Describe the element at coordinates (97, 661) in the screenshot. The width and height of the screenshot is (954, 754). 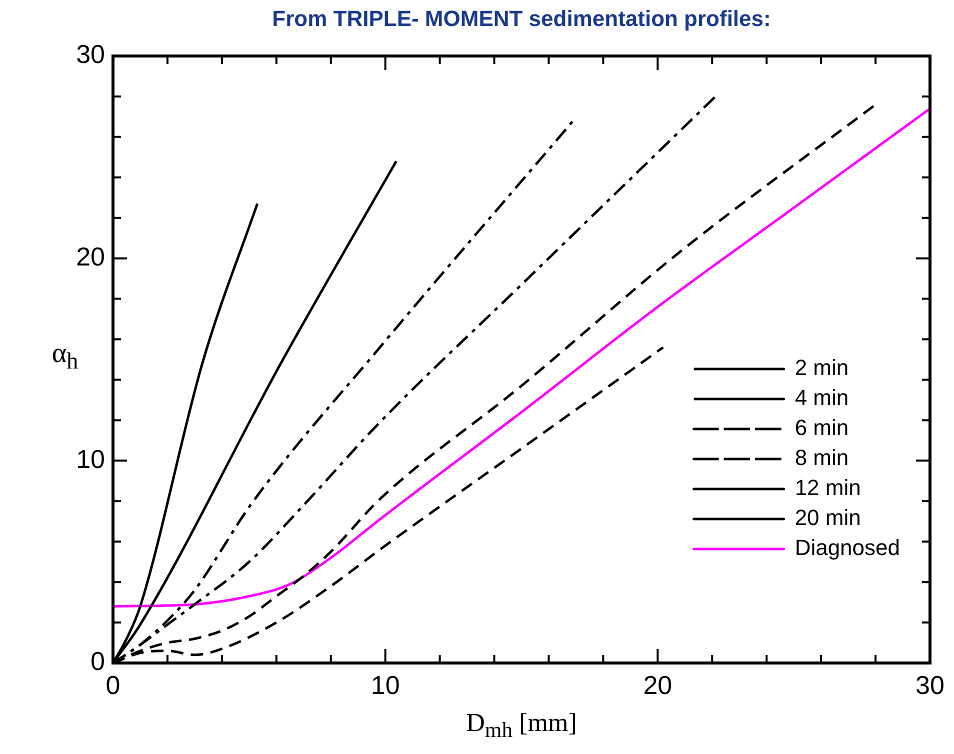
I see `y-tick-label: 0` at that location.